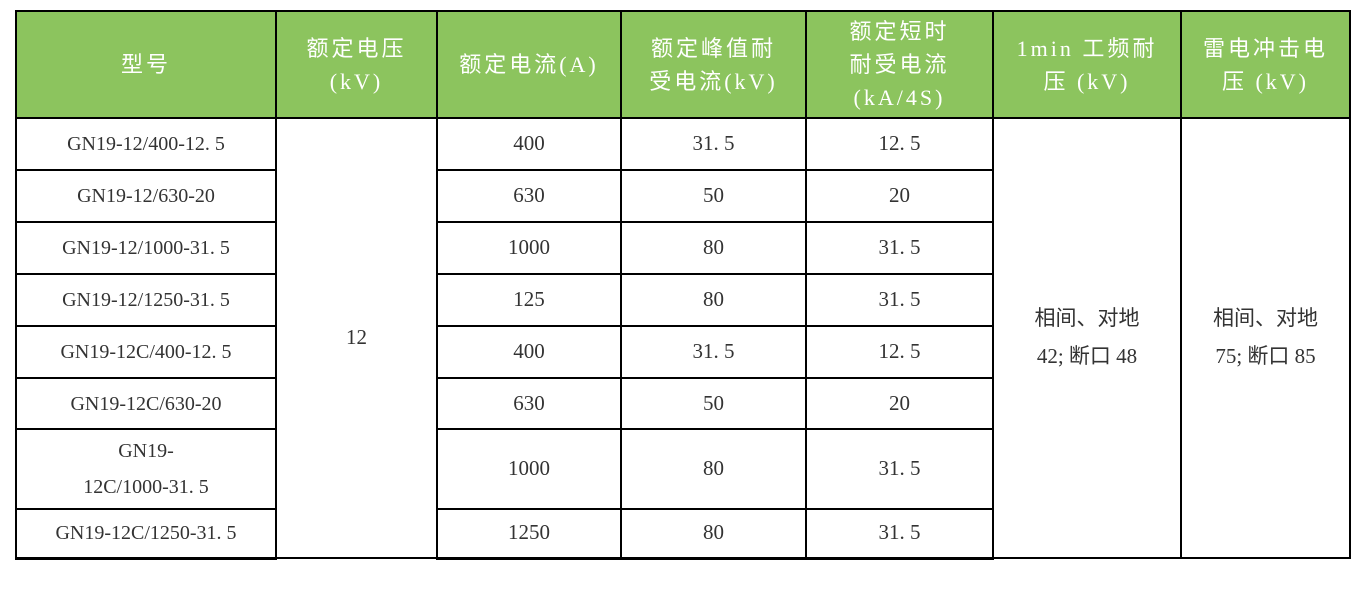 This screenshot has height=590, width=1366. Describe the element at coordinates (146, 196) in the screenshot. I see `model-cell: GN19-12/630-20` at that location.